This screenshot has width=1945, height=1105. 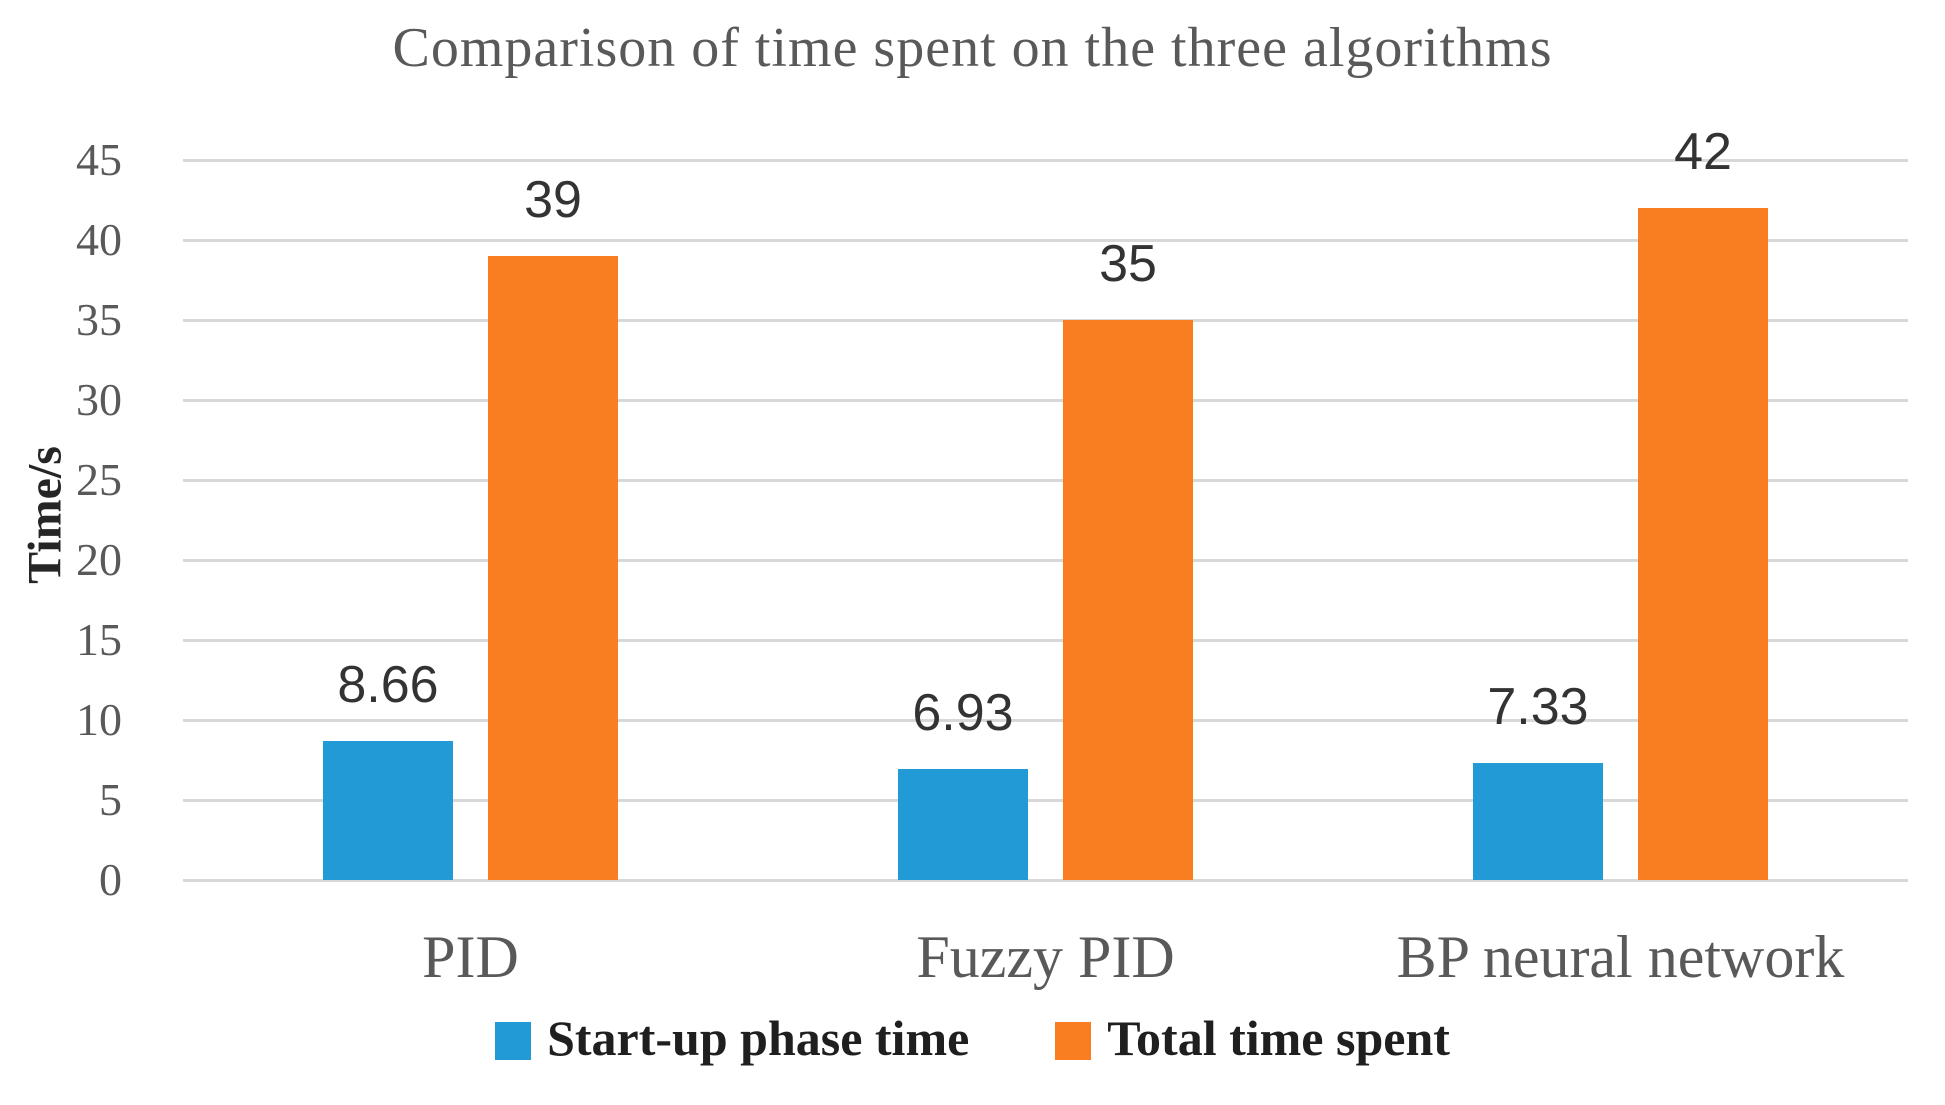 I want to click on y-tick-25: 25, so click(x=99, y=479).